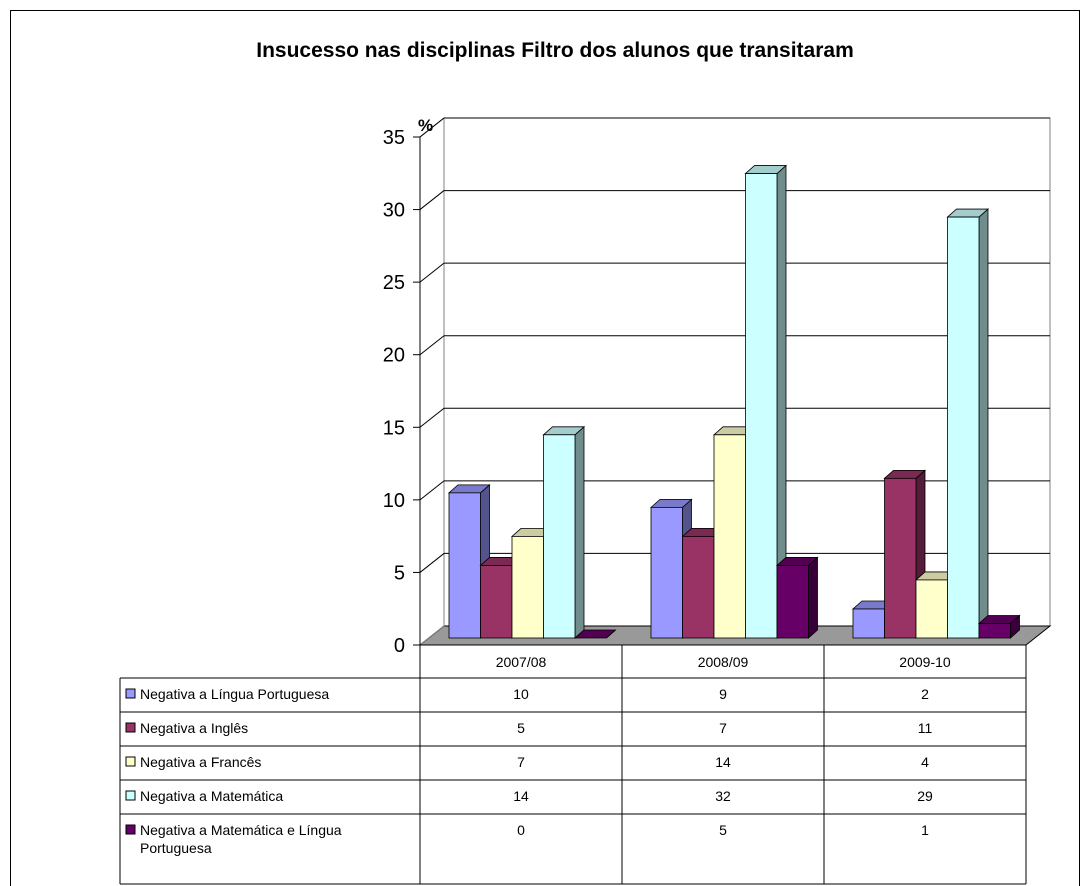 This screenshot has height=886, width=1091. I want to click on y-tick-label: 5, so click(399, 573).